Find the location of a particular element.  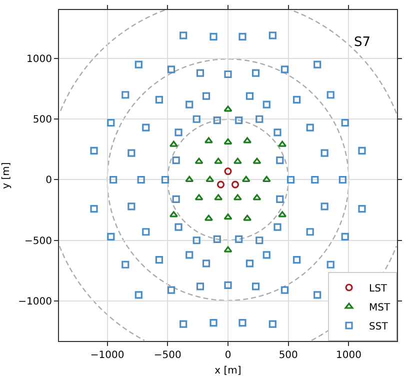

y-tick-label: −500 is located at coordinates (38, 241).